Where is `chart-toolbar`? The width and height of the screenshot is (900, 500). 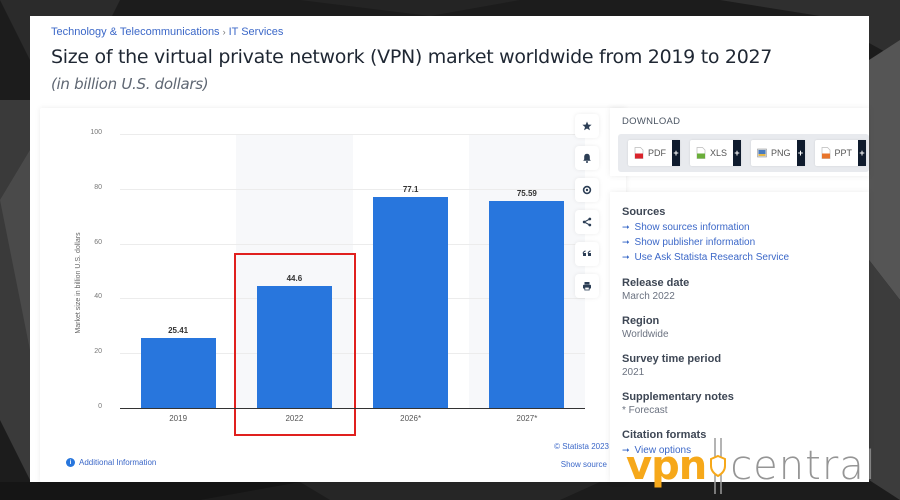
chart-toolbar is located at coordinates (589, 210).